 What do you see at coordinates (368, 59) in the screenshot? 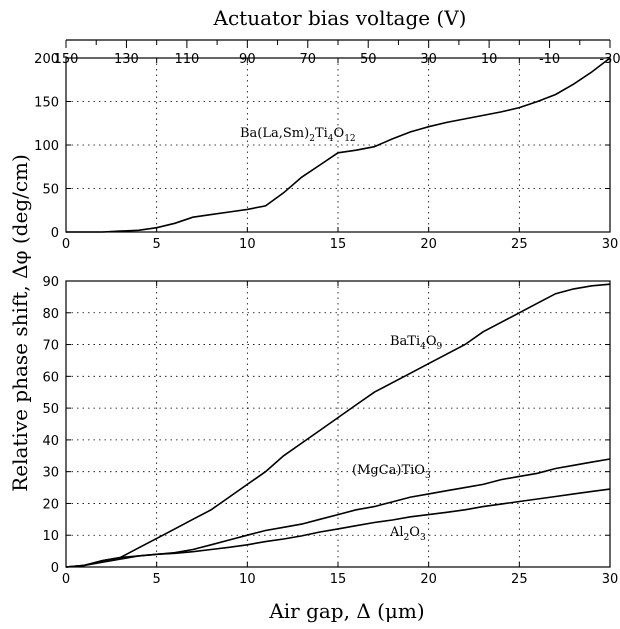
I see `top-voltage-tick-label-5: 50` at bounding box center [368, 59].